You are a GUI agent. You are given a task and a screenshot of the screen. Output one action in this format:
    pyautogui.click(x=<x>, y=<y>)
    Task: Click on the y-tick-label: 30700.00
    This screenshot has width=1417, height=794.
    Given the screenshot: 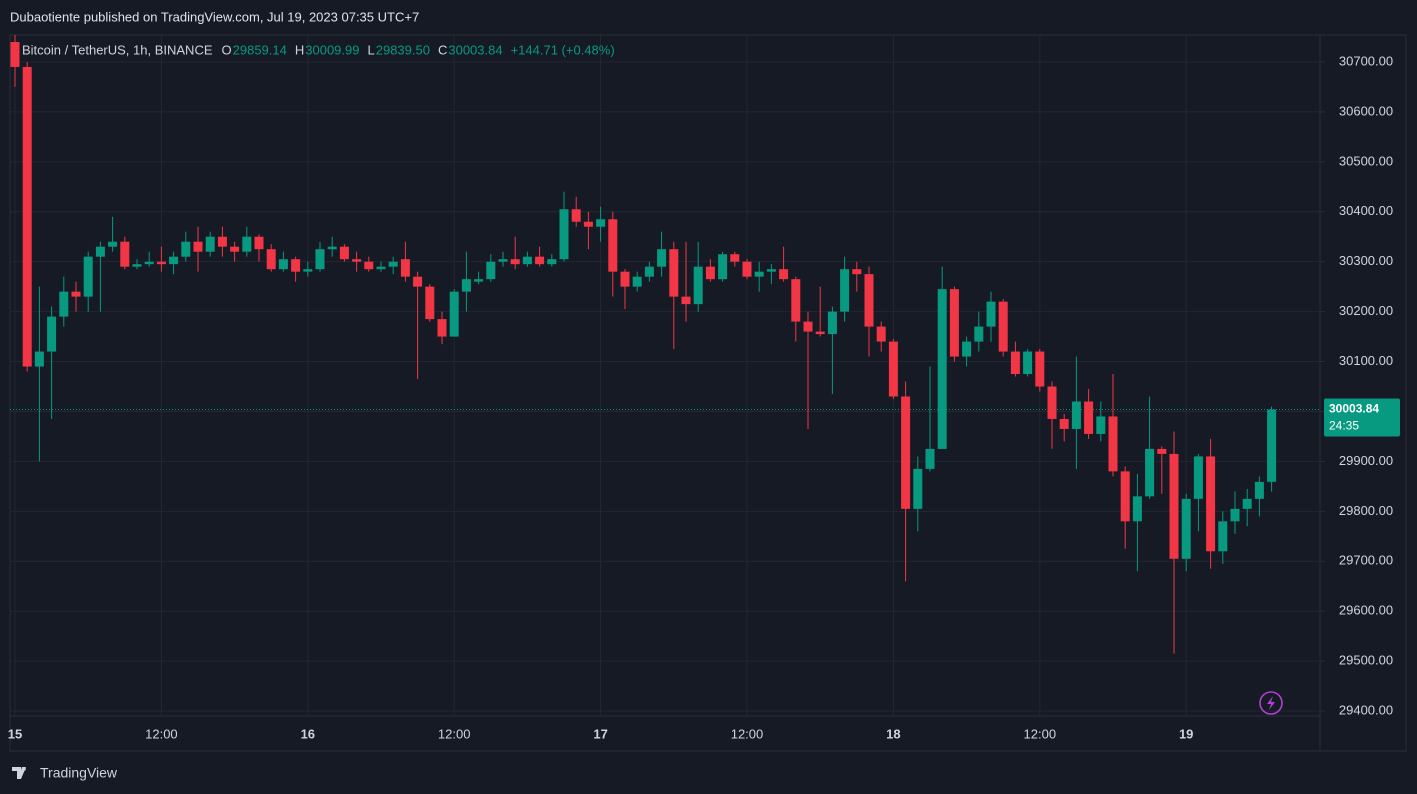 What is the action you would take?
    pyautogui.click(x=1366, y=60)
    